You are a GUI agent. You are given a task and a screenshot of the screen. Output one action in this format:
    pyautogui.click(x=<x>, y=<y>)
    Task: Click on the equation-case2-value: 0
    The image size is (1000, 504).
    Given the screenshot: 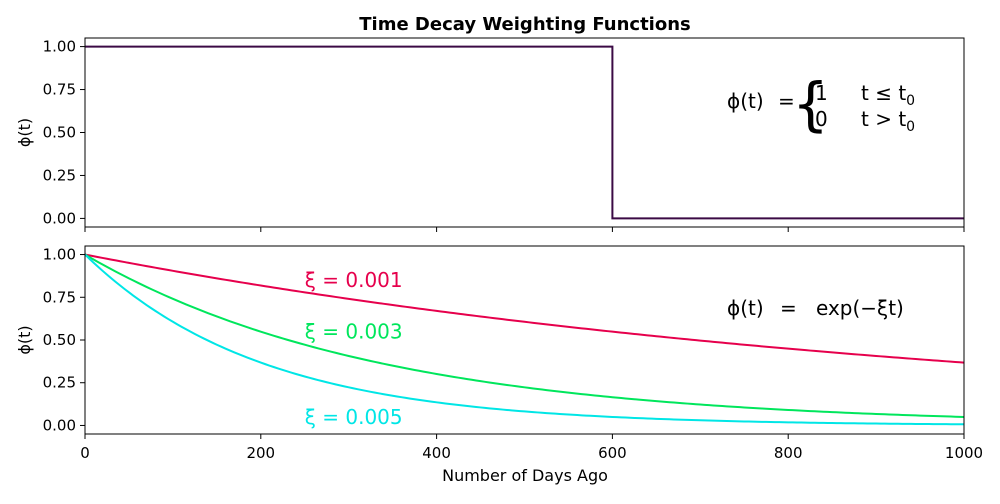 What is the action you would take?
    pyautogui.click(x=821, y=119)
    